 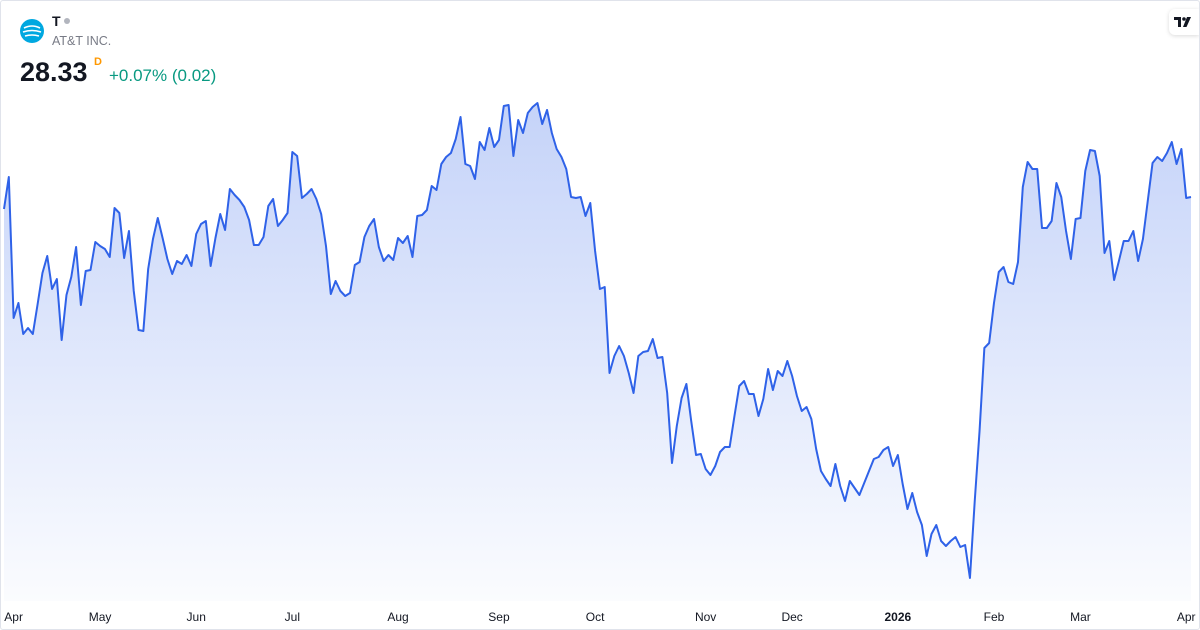 I want to click on x-tick-label: Dec, so click(x=791, y=617).